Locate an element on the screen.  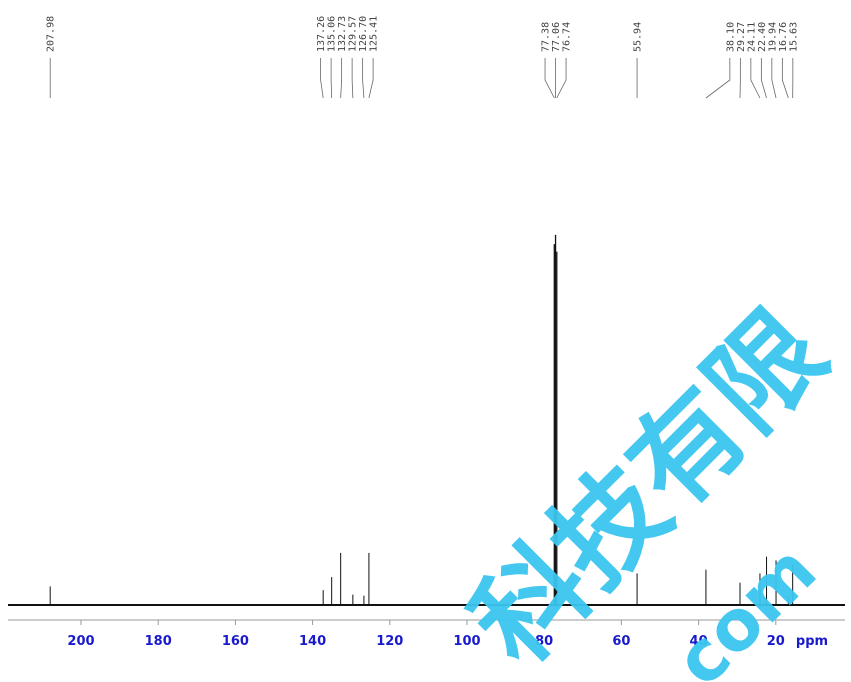
connector-137.26 is located at coordinates (322, 78).